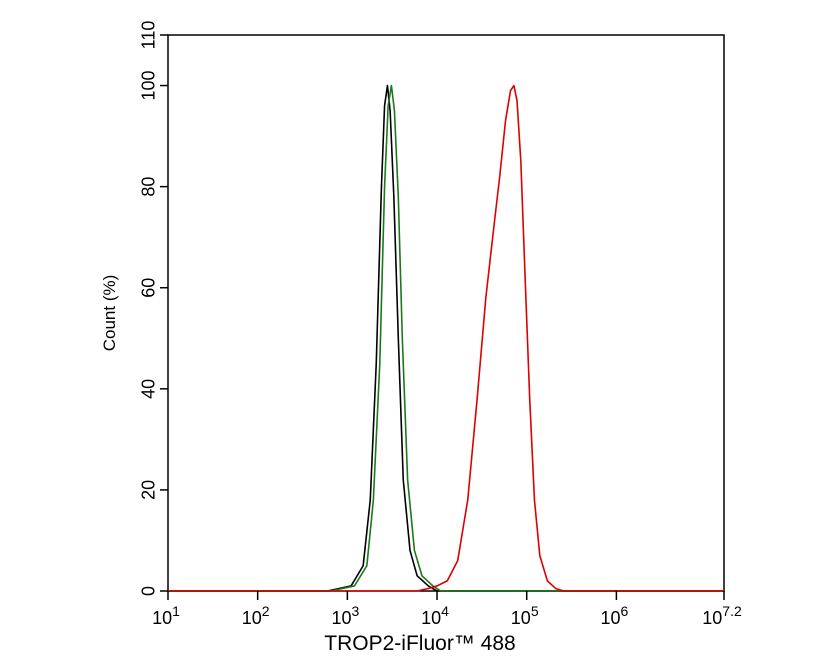  Describe the element at coordinates (148, 288) in the screenshot. I see `y-tick-label: 60` at that location.